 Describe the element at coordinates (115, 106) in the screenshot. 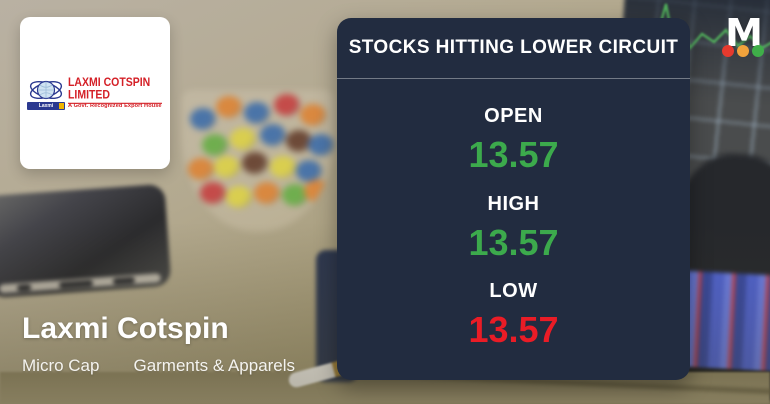

I see `logo-tagline: A Govt. Recognized Export House` at that location.